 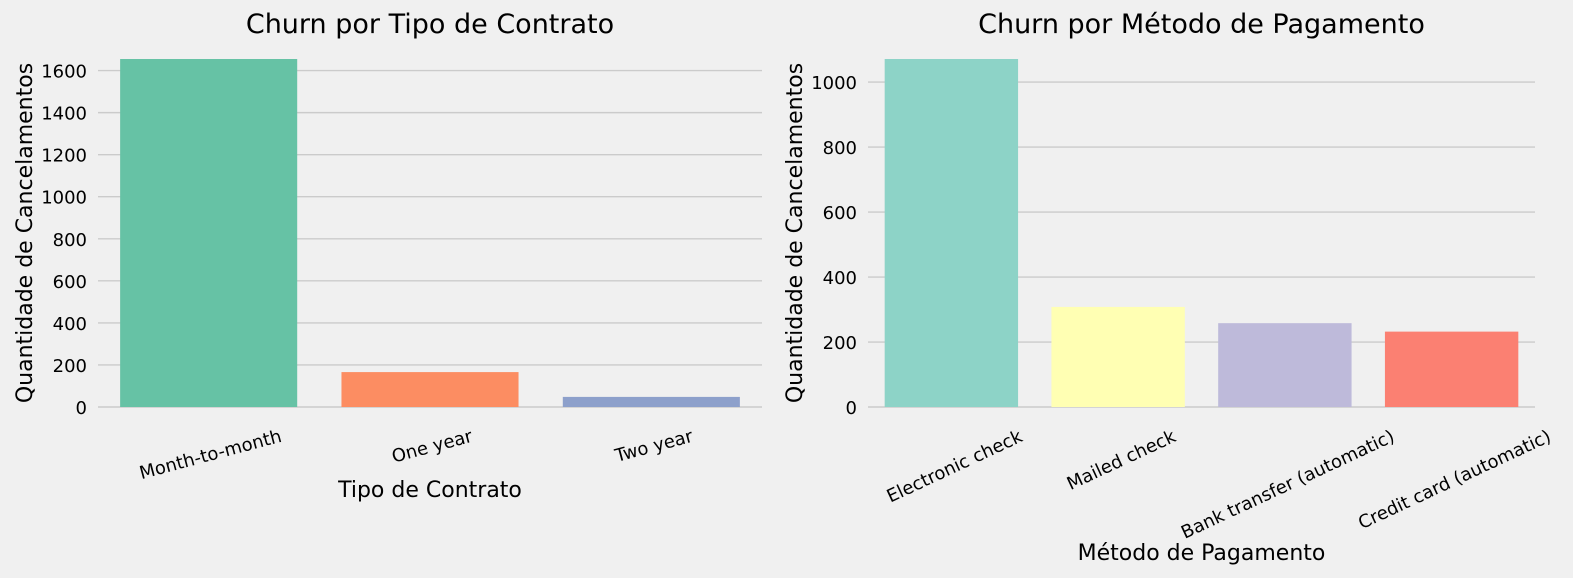 What do you see at coordinates (433, 447) in the screenshot?
I see `x-tick-label: One year` at bounding box center [433, 447].